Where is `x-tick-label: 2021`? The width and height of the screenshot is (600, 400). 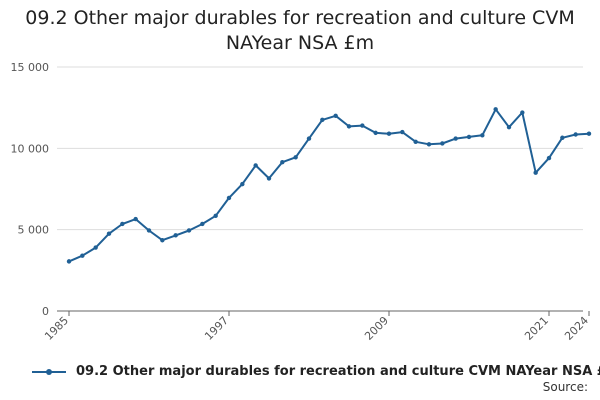
x-tick-label: 2021 is located at coordinates (536, 328).